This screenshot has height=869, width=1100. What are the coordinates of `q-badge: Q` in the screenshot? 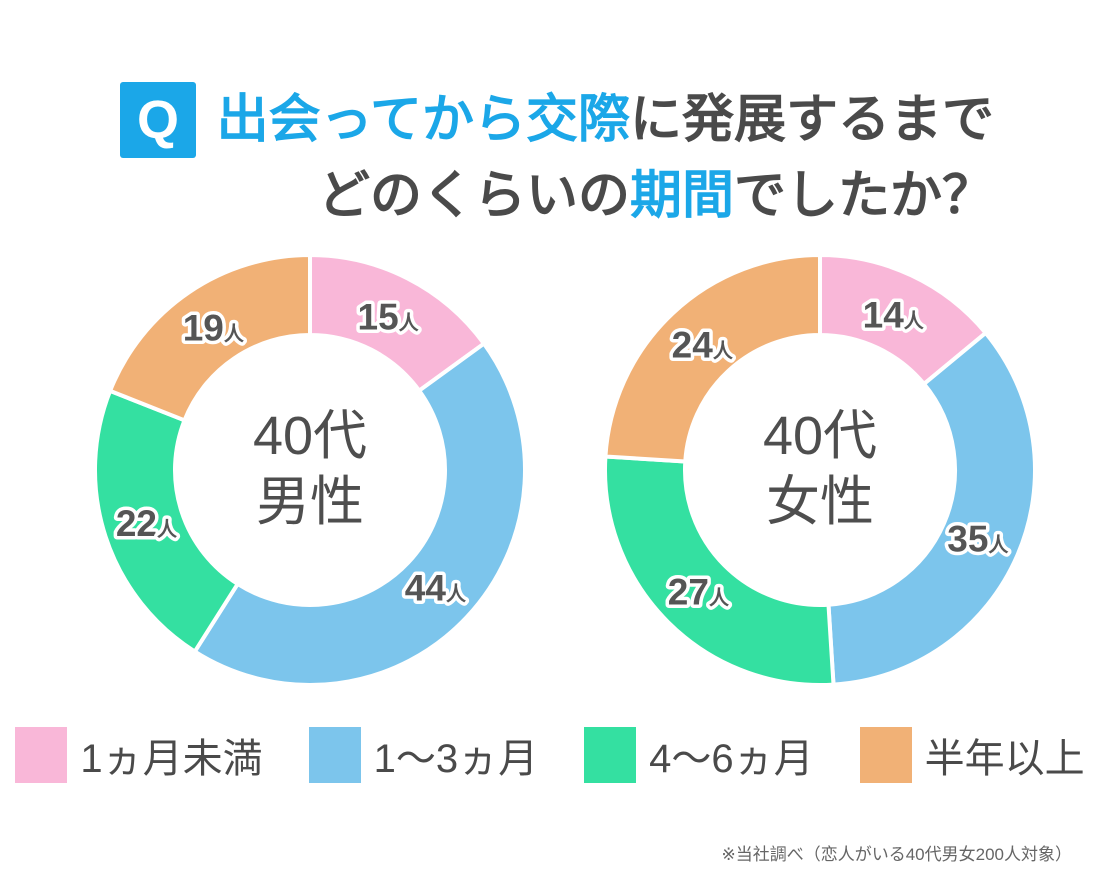 It's located at (158, 120).